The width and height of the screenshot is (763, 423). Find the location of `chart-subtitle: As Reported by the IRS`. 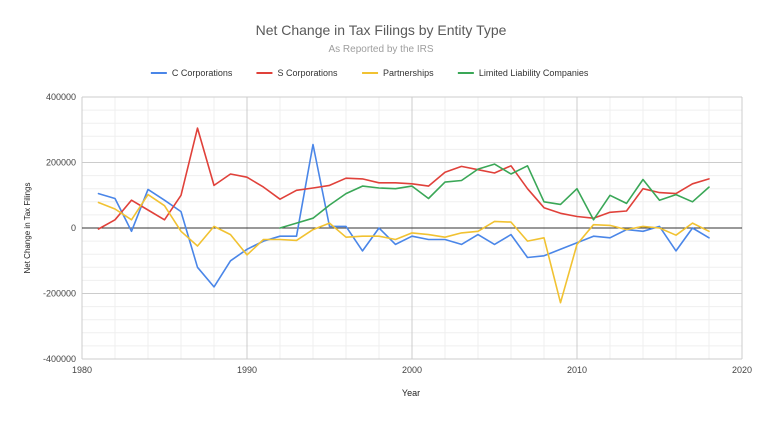

chart-subtitle: As Reported by the IRS is located at coordinates (380, 49).